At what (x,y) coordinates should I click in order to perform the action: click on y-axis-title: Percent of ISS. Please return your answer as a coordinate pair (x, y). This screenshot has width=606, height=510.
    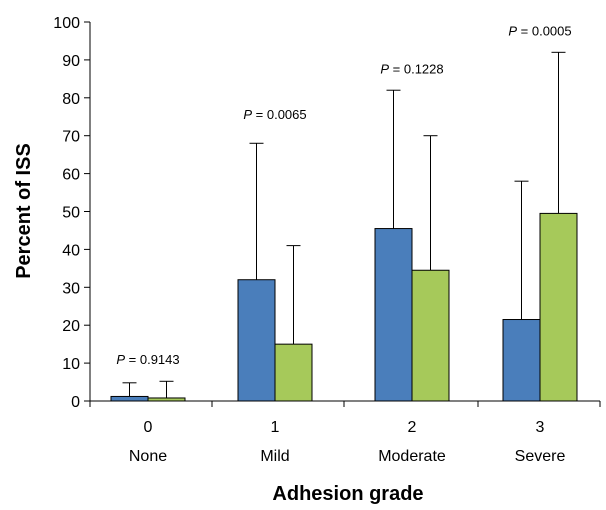
    Looking at the image, I should click on (24, 211).